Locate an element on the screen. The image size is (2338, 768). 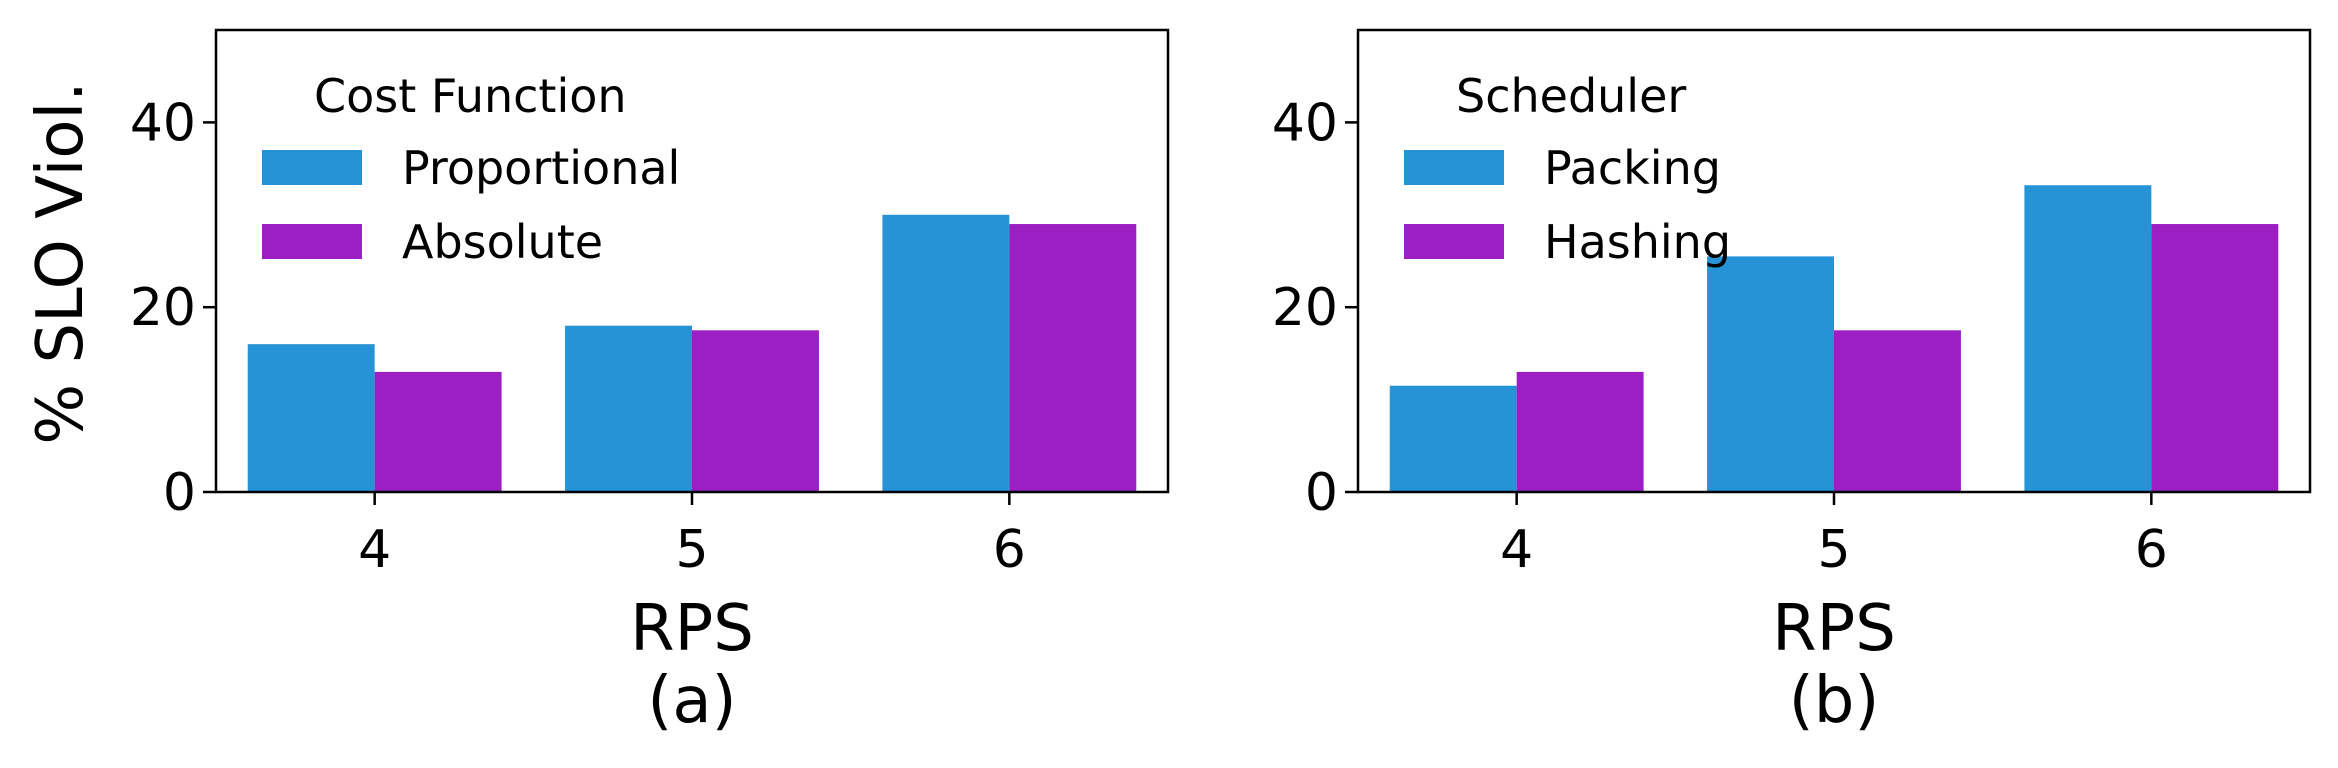
legend-swatch-proportional is located at coordinates (312, 167).